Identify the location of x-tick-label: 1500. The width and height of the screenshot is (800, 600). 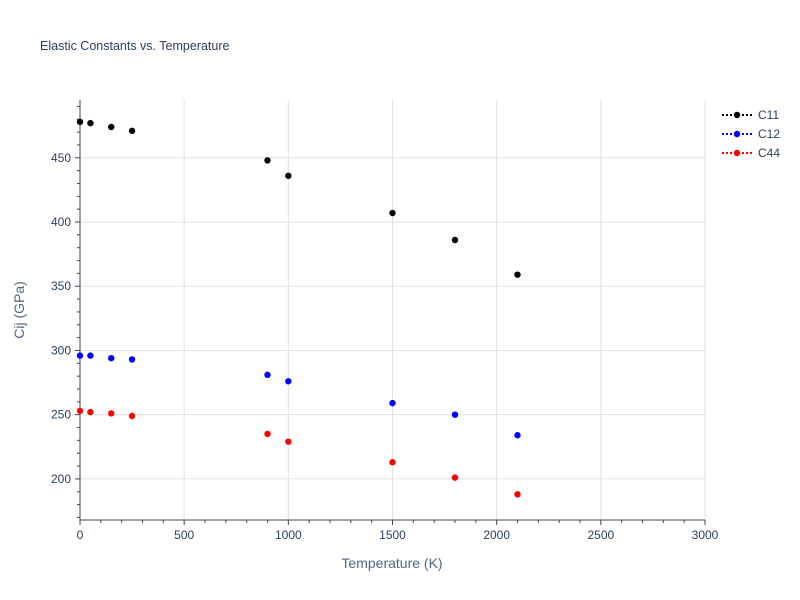
(392, 535).